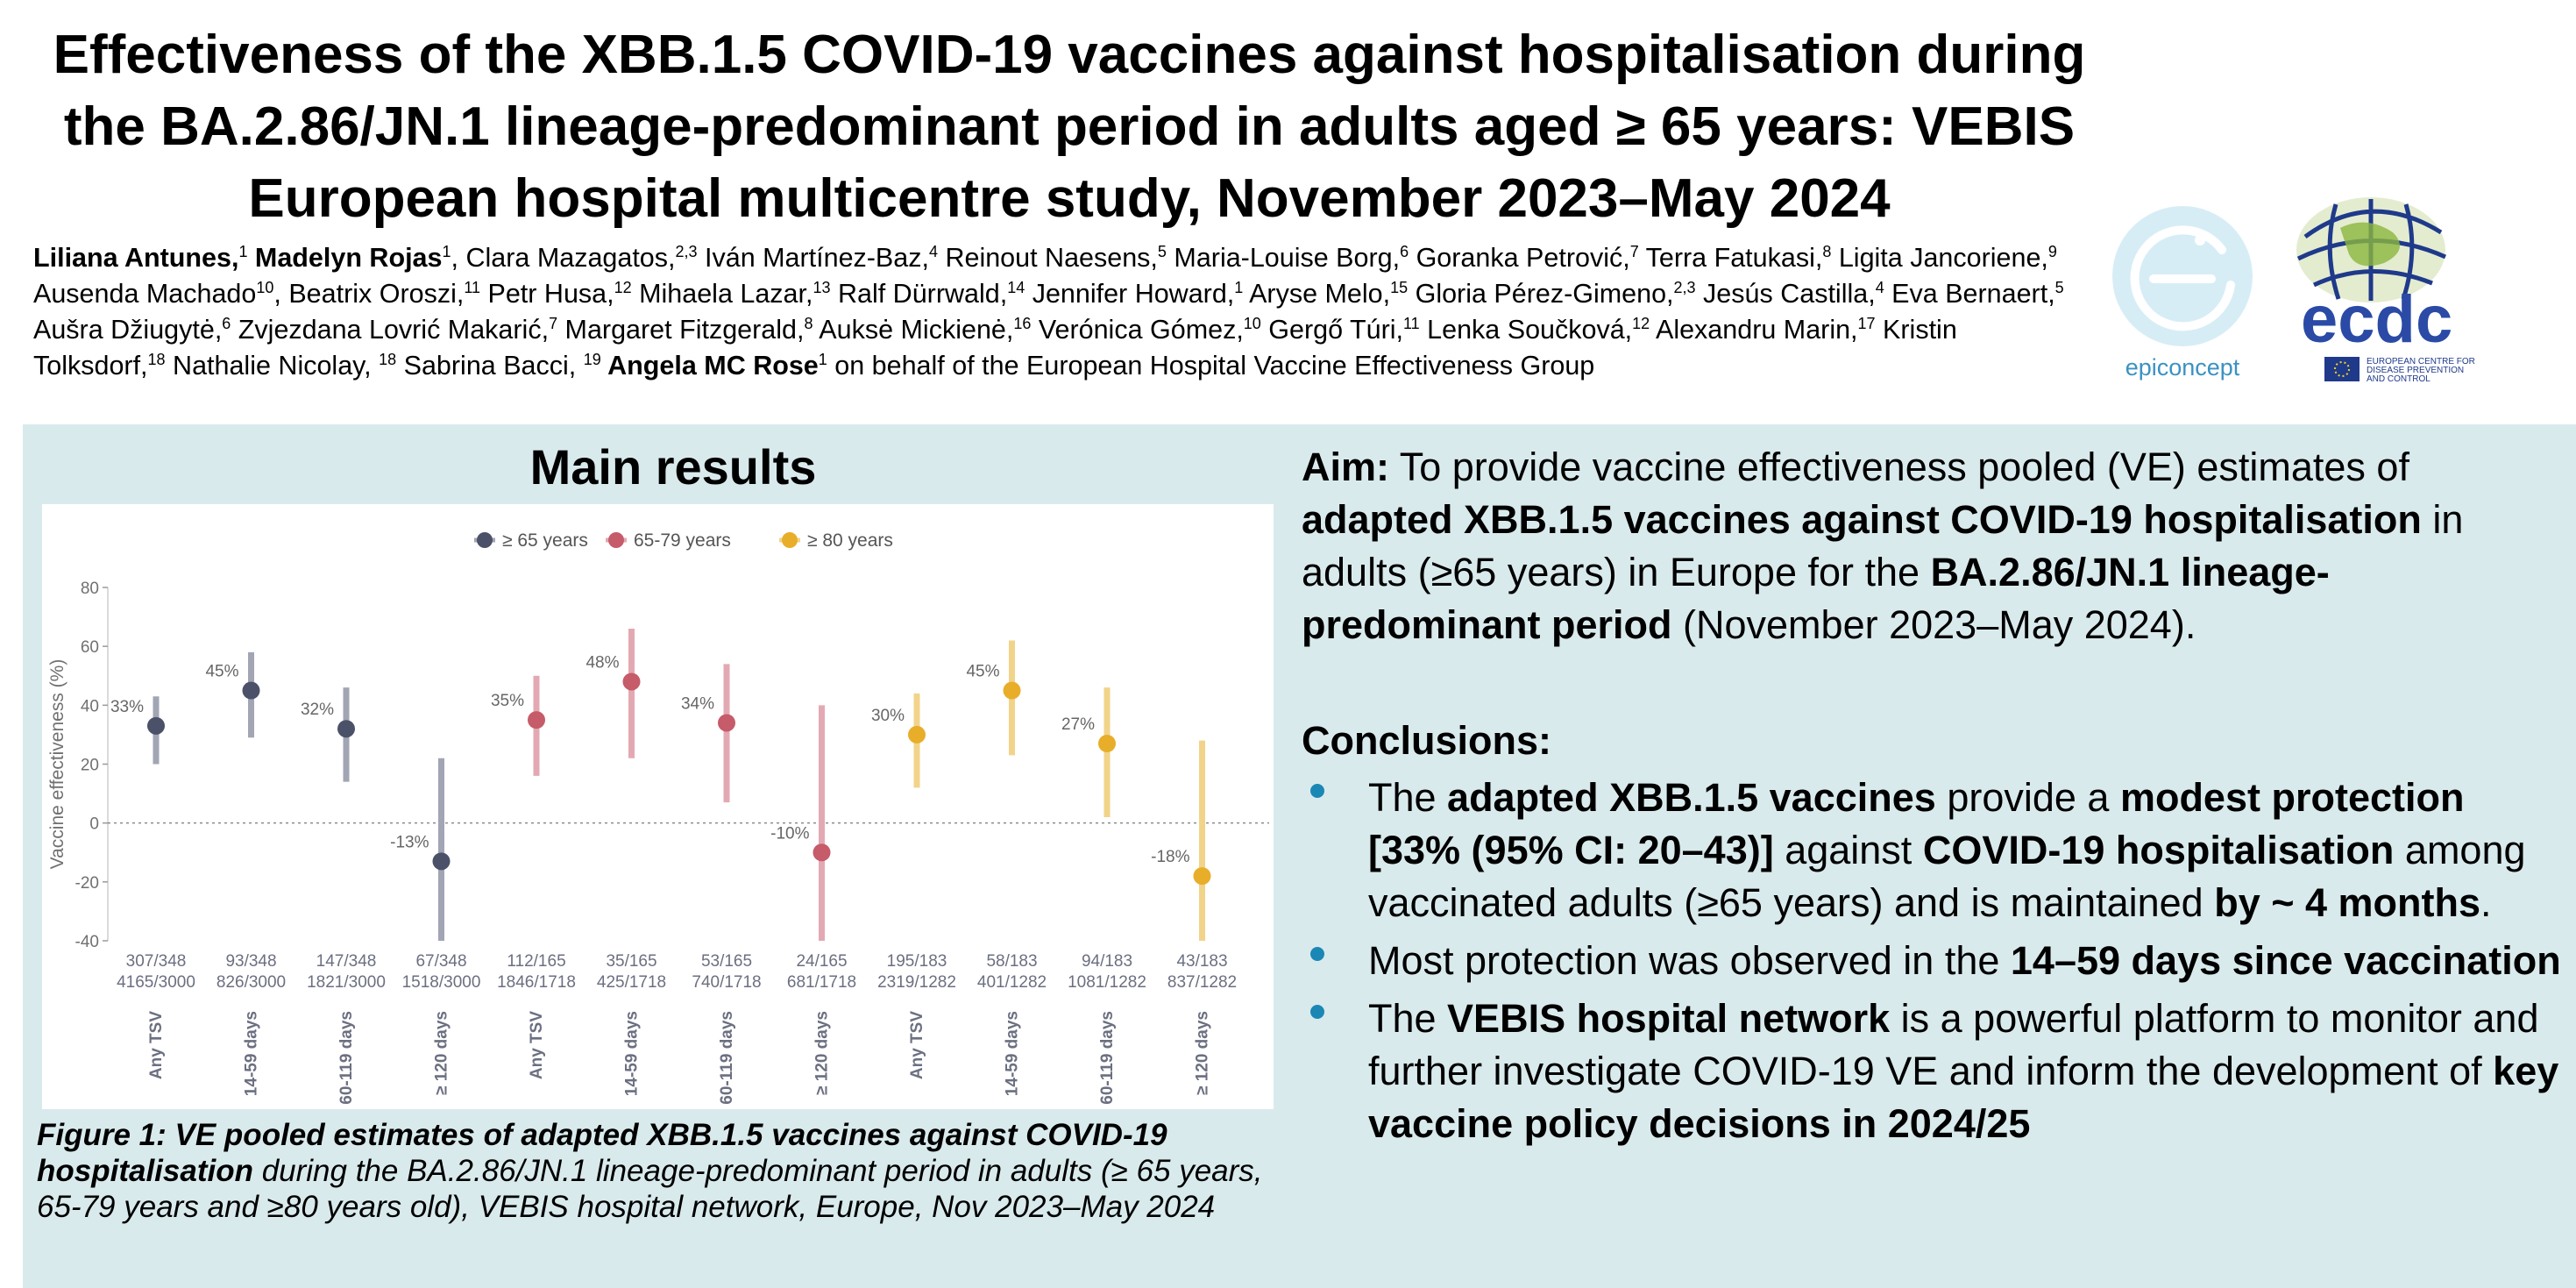  I want to click on aim-bold-2: BA.2.86/JN.1 lineage-predominant period, so click(1816, 598).